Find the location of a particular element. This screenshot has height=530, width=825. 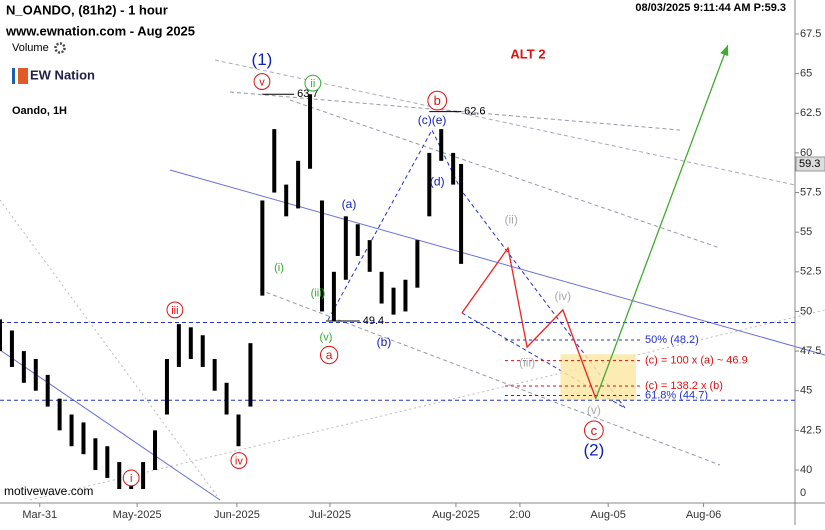

x-tick-label: Mar-31 is located at coordinates (39, 515).